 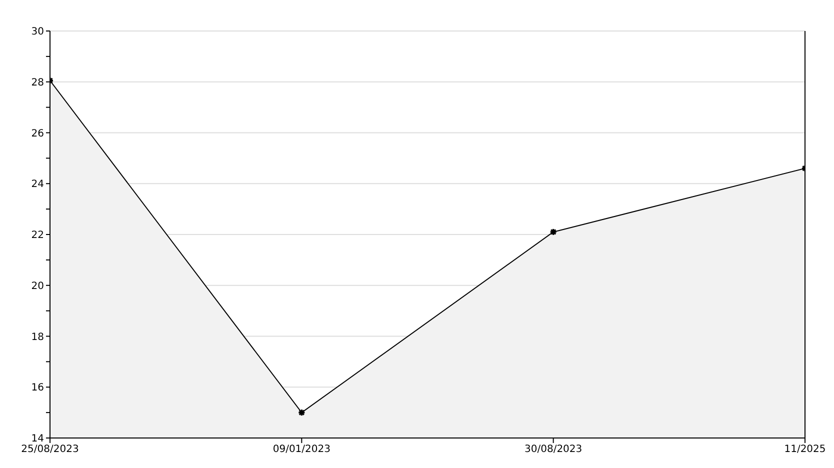 I want to click on y-tick-label: 18, so click(x=37, y=337).